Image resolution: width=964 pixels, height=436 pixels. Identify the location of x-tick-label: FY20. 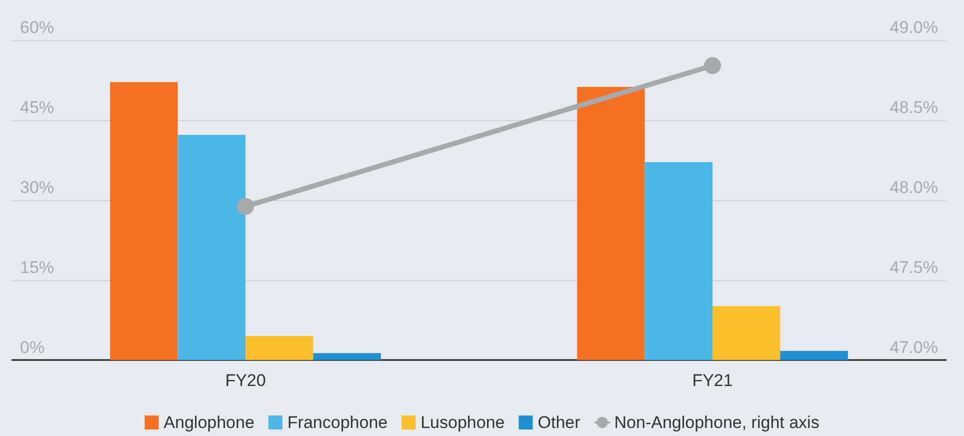
(245, 380).